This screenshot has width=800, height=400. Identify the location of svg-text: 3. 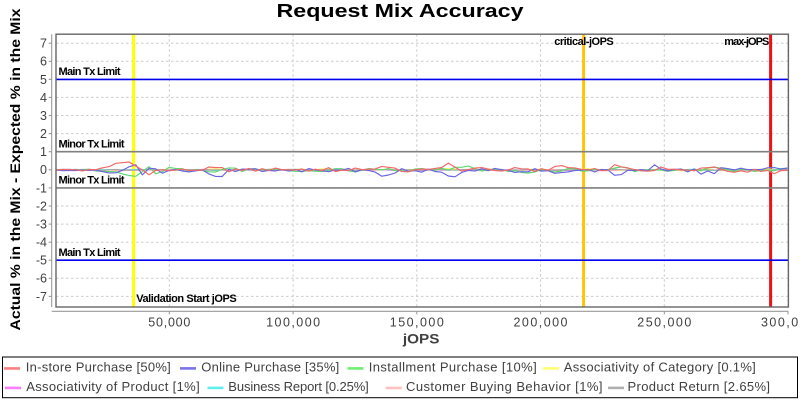
(43, 116).